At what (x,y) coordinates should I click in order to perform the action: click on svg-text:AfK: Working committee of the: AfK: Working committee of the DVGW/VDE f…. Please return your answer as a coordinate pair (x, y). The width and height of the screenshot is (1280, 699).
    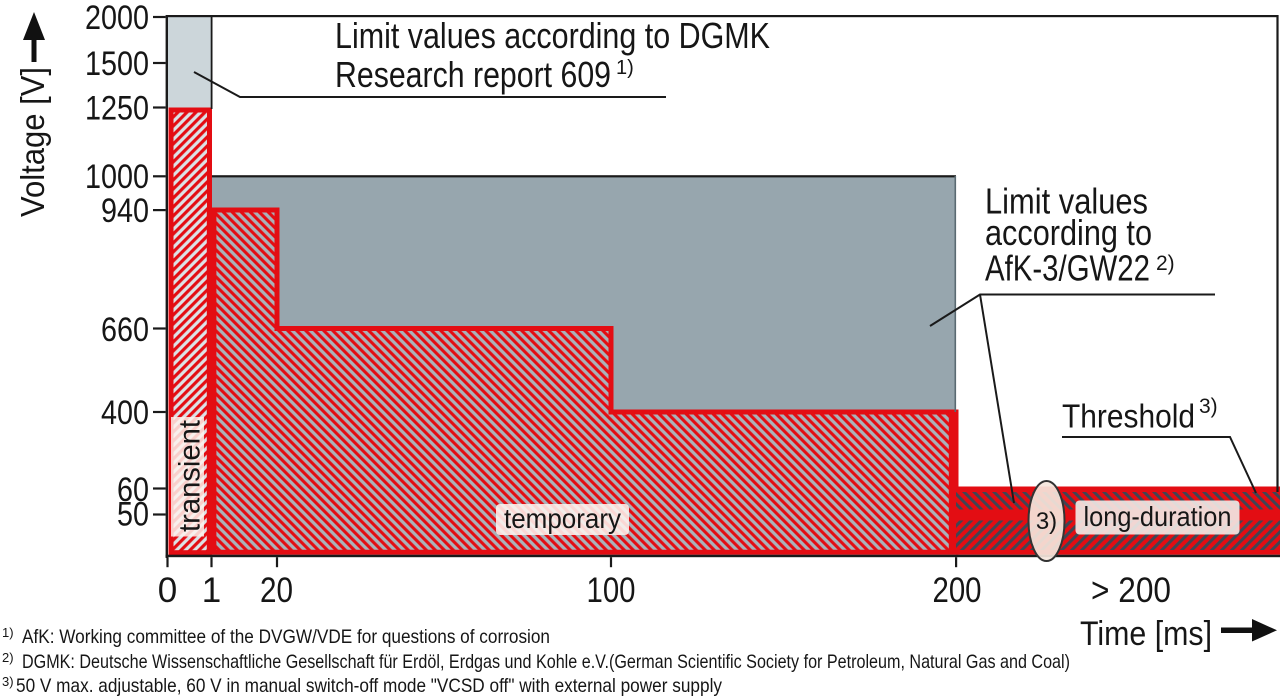
    Looking at the image, I should click on (286, 637).